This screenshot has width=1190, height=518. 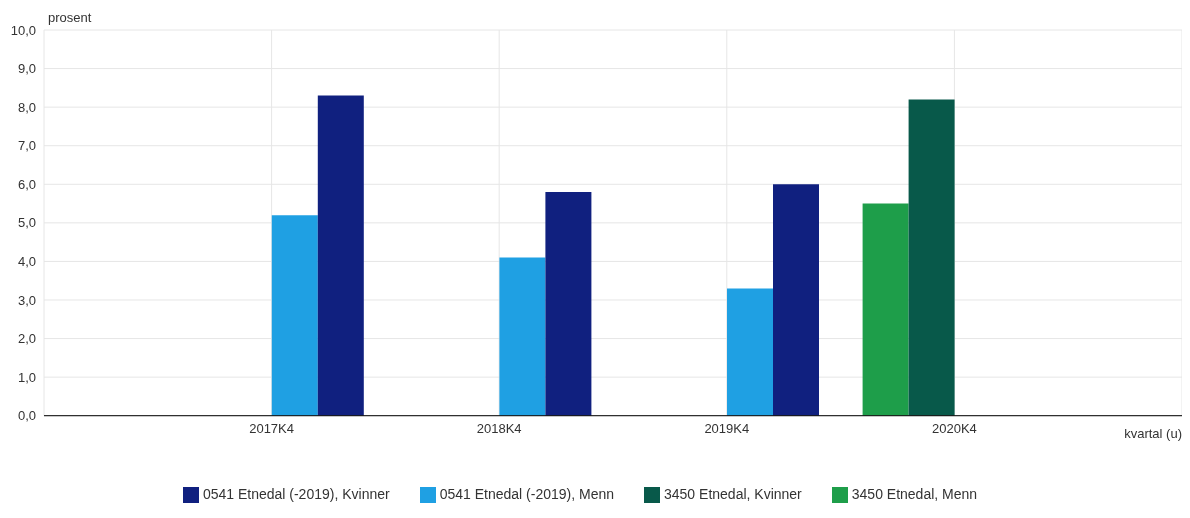 What do you see at coordinates (26, 107) in the screenshot?
I see `y-tick-label: 8,0` at bounding box center [26, 107].